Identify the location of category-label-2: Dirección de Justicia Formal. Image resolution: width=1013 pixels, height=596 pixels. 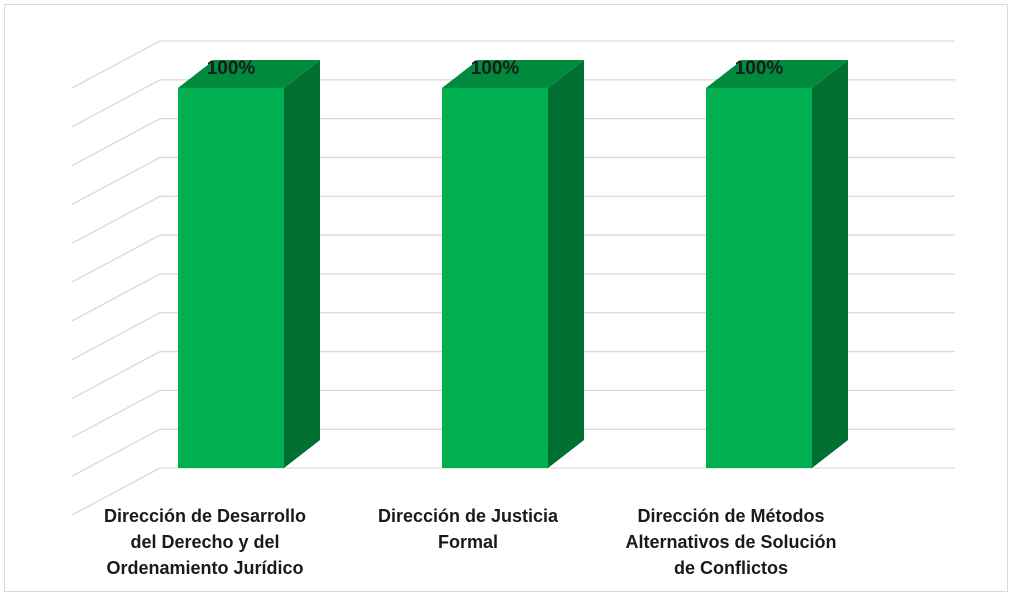
(468, 529).